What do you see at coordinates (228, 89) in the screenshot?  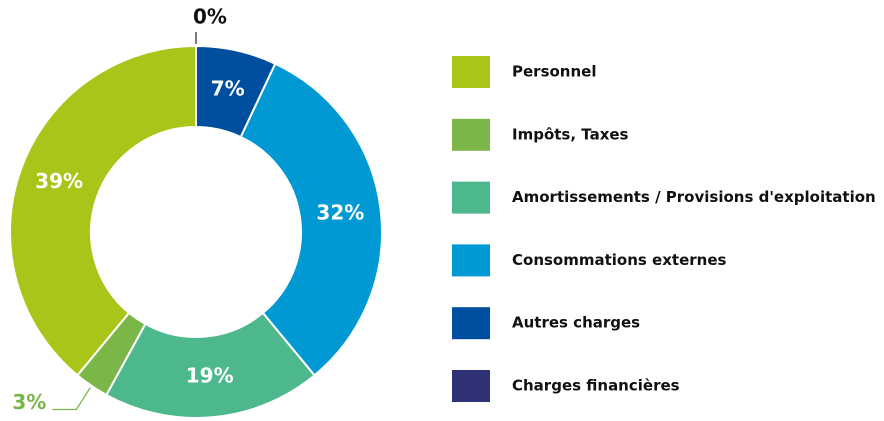 I see `value-label: 7%` at bounding box center [228, 89].